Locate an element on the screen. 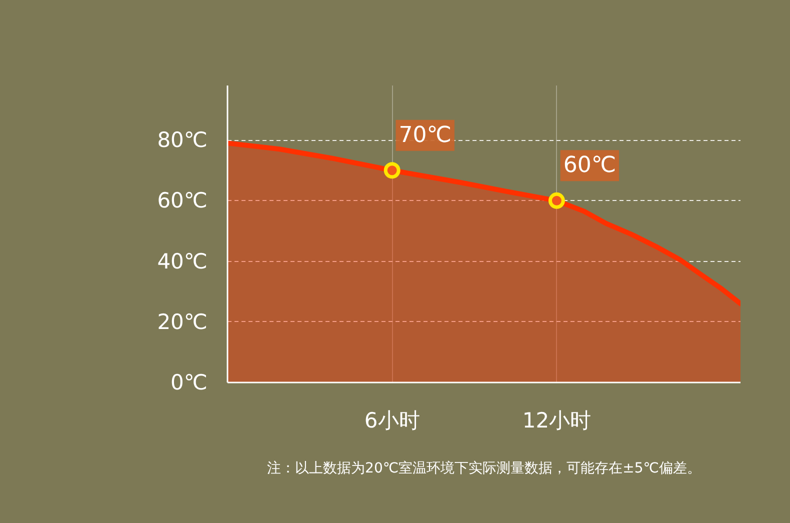  y-tick-label: 20℃ is located at coordinates (182, 322).